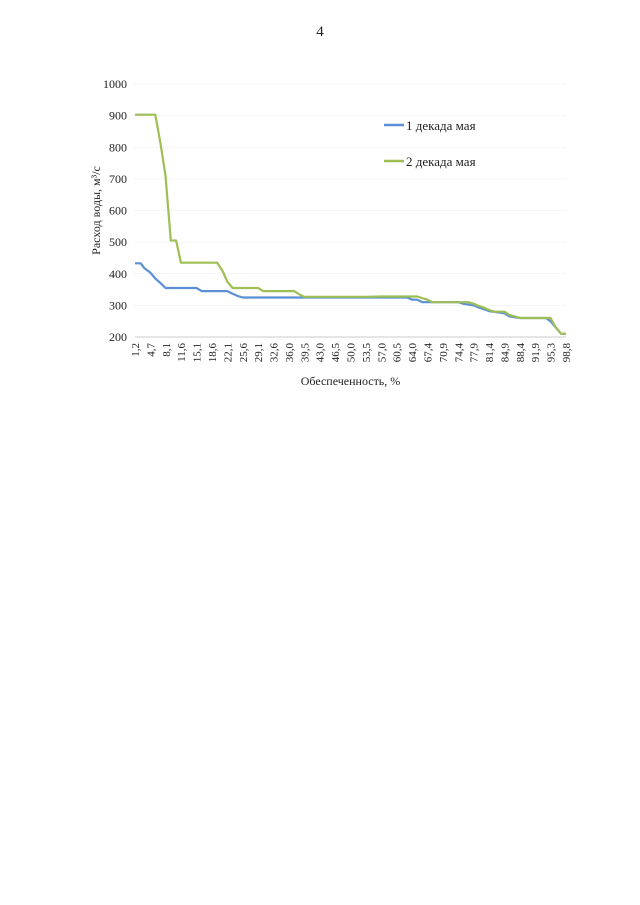 This screenshot has height=905, width=640. What do you see at coordinates (521, 353) in the screenshot?
I see `x-tick-label: 88,4` at bounding box center [521, 353].